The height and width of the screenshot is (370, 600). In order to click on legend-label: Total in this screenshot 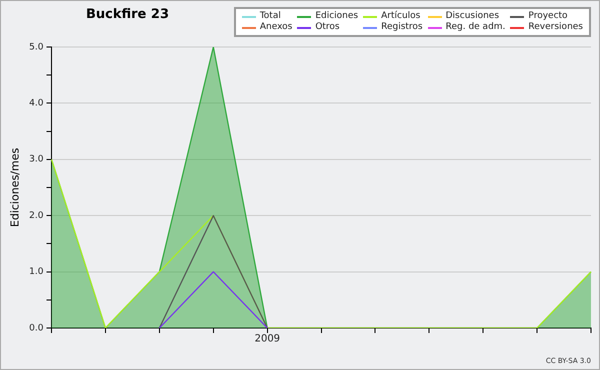, I will do `click(270, 16)`.